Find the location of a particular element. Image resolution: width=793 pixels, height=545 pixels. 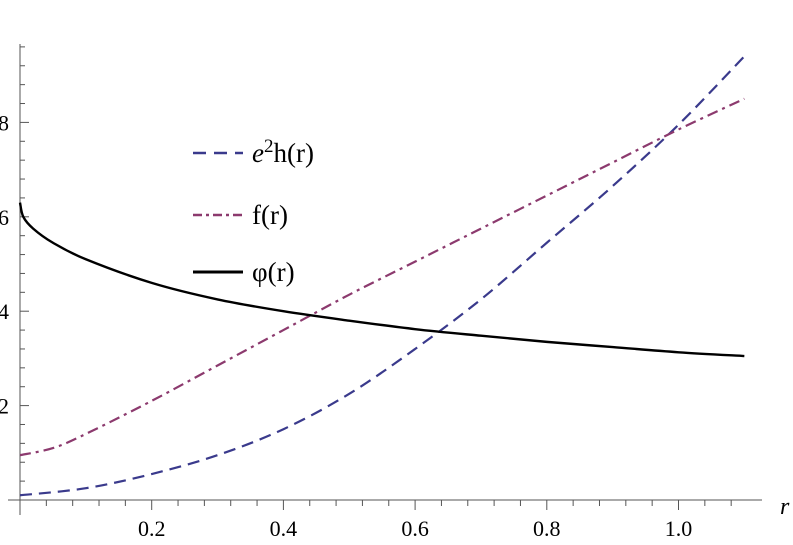

x-tick-label: 0.4 is located at coordinates (284, 528).